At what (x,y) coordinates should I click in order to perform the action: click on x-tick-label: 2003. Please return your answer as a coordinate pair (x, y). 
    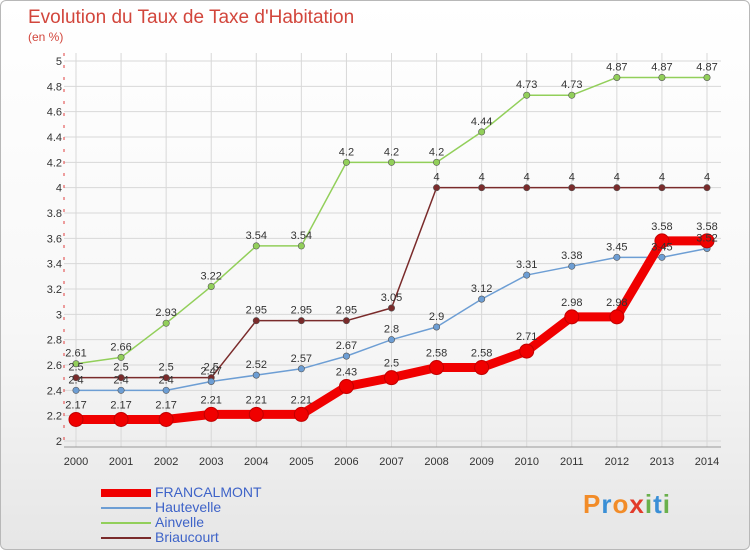
    Looking at the image, I should click on (211, 462).